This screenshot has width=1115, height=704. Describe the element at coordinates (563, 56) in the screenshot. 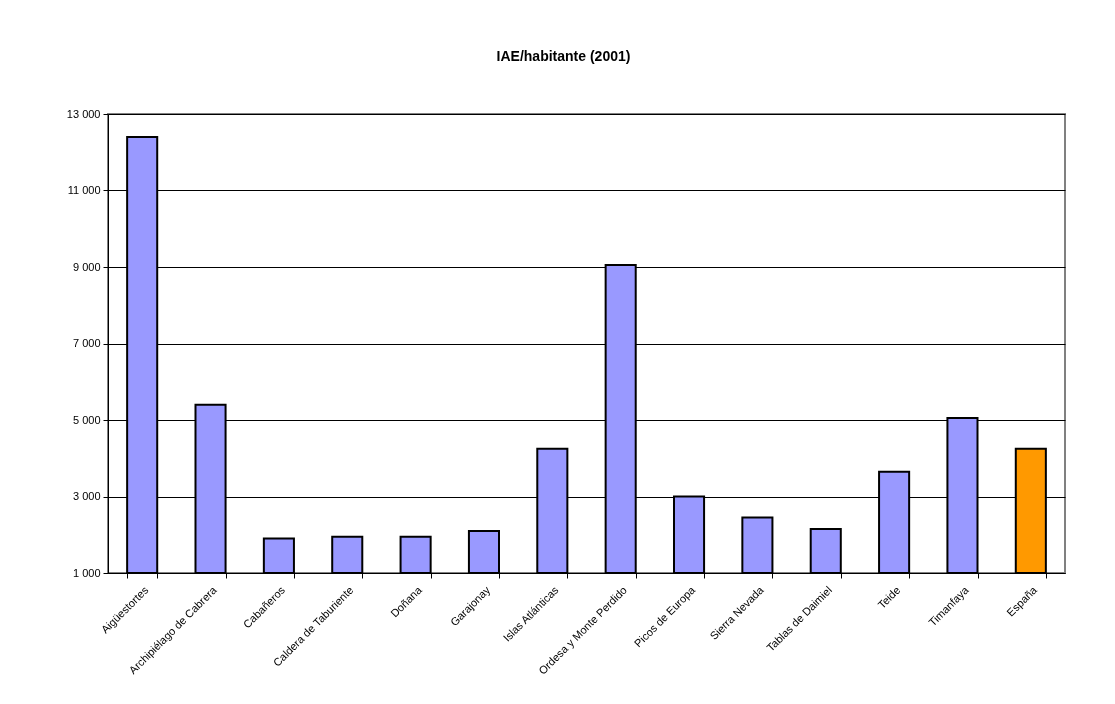

I see `chart-title: IAE/habitante (2001)` at that location.